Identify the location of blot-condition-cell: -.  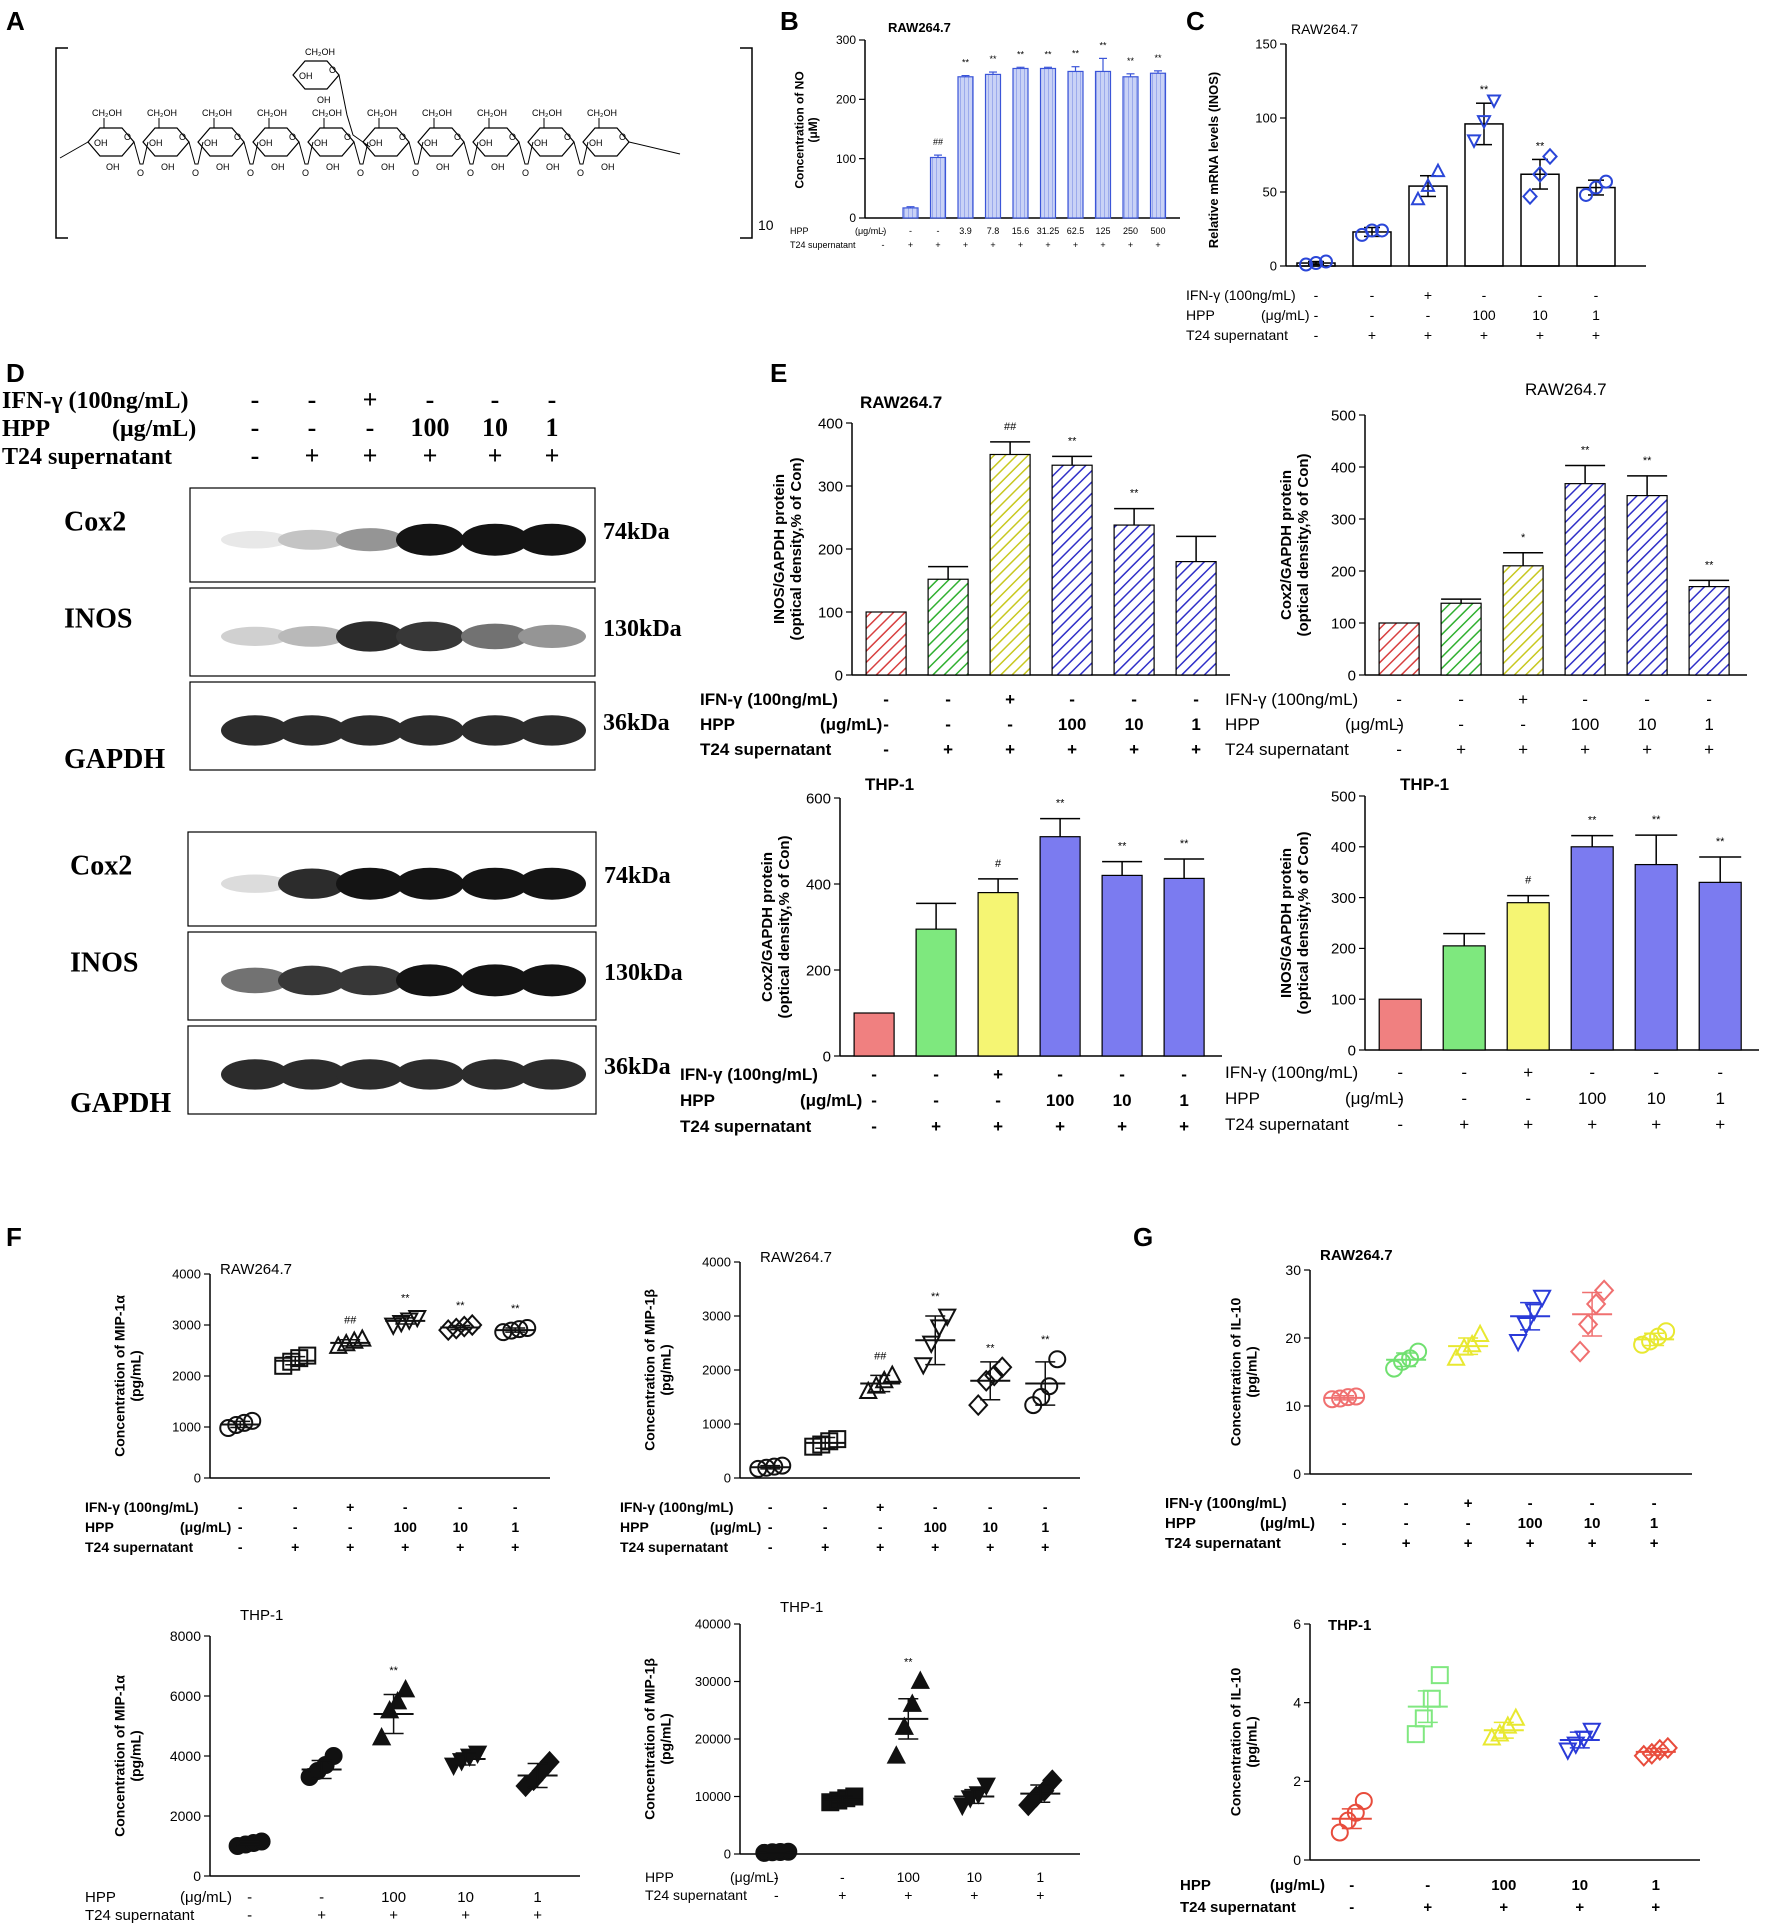
(312, 427).